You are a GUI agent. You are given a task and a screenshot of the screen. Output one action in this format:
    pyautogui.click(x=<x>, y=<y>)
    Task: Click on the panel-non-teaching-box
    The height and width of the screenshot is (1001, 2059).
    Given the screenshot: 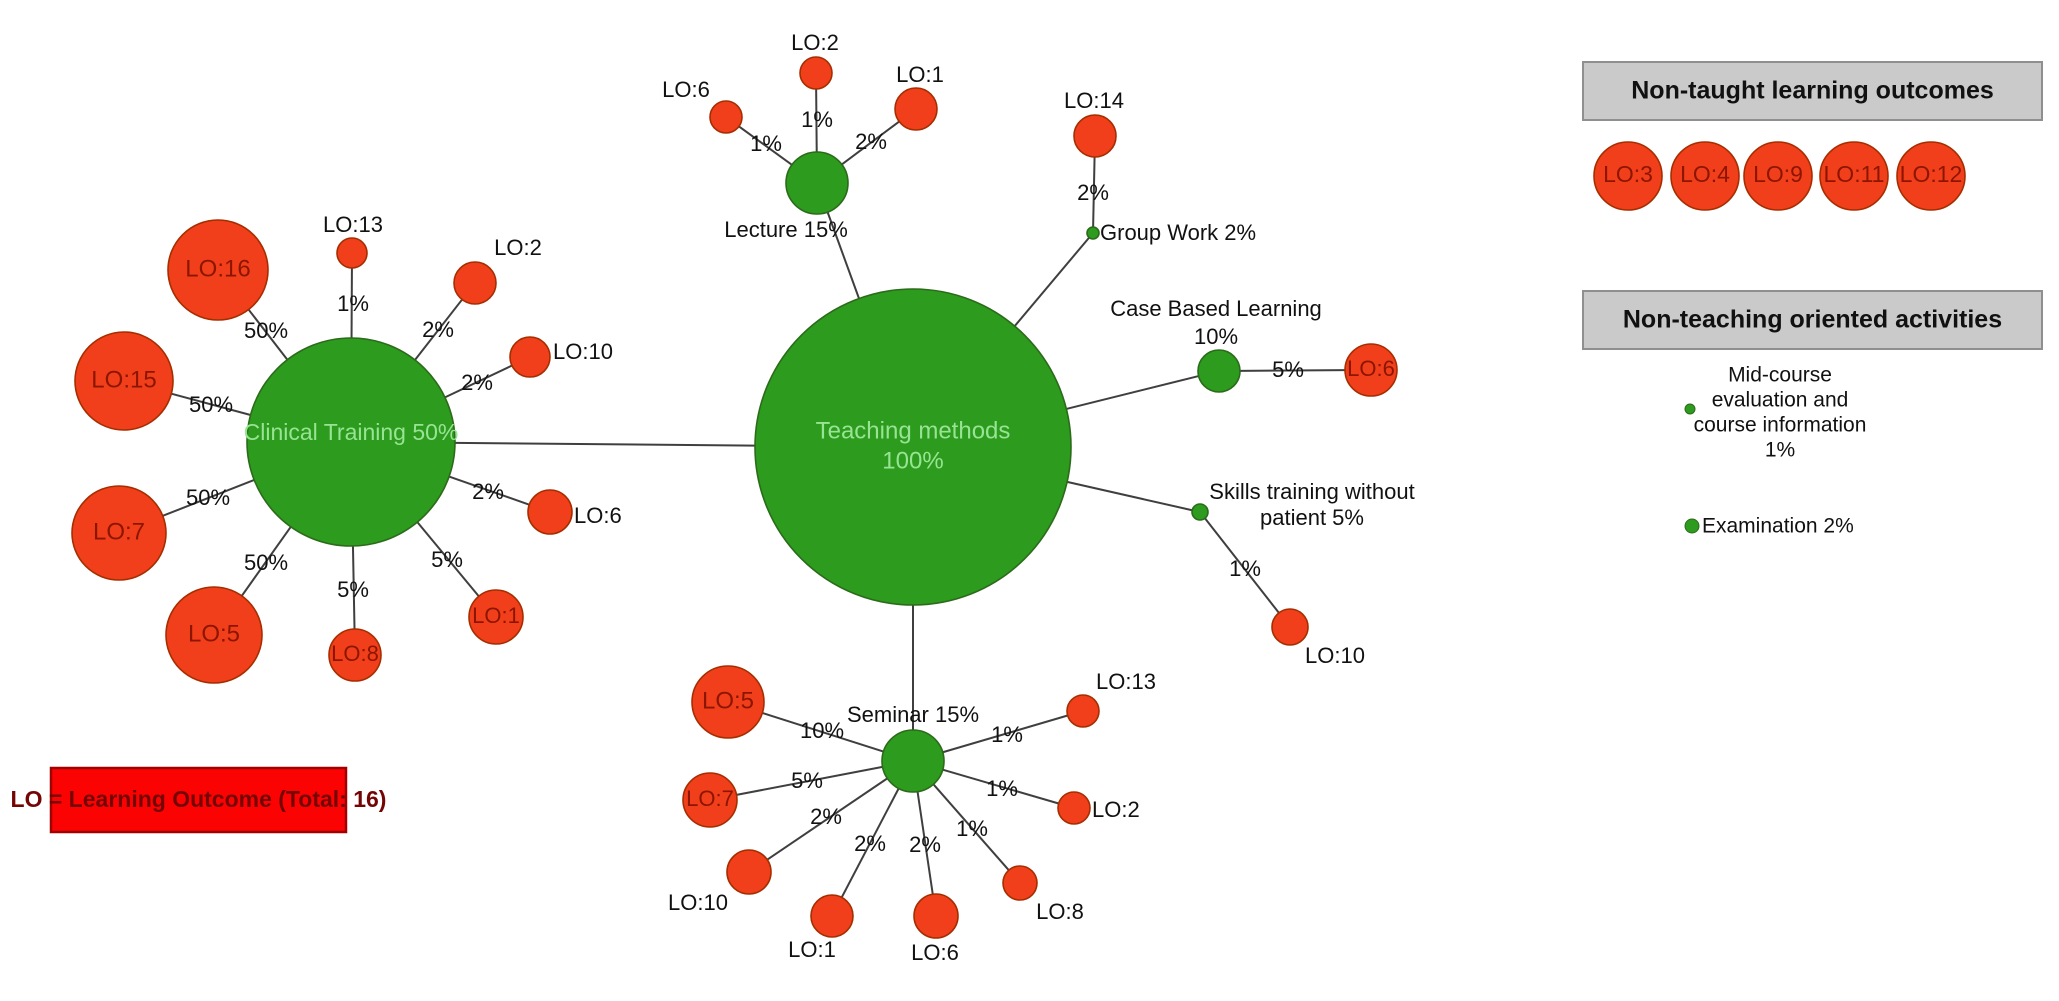 What is the action you would take?
    pyautogui.click(x=1812, y=320)
    